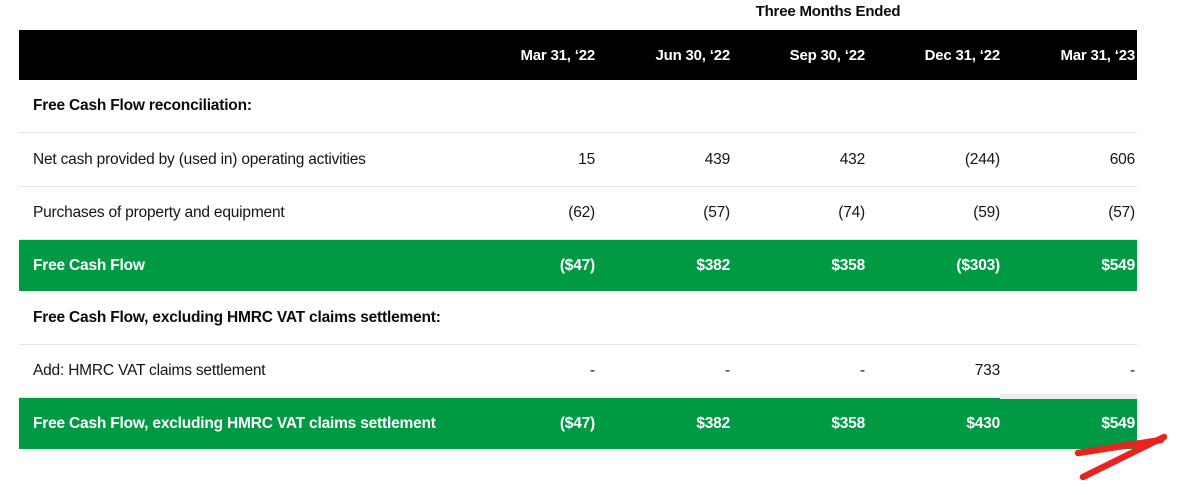 This screenshot has width=1181, height=495. I want to click on cell-value: 733, so click(987, 370).